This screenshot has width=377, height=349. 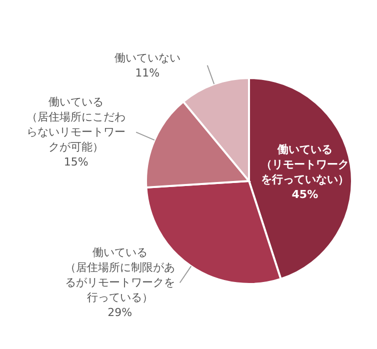 What do you see at coordinates (119, 275) in the screenshot?
I see `slice-label: 働いている（居住場所に制限があるがリモートワークを行っている）` at bounding box center [119, 275].